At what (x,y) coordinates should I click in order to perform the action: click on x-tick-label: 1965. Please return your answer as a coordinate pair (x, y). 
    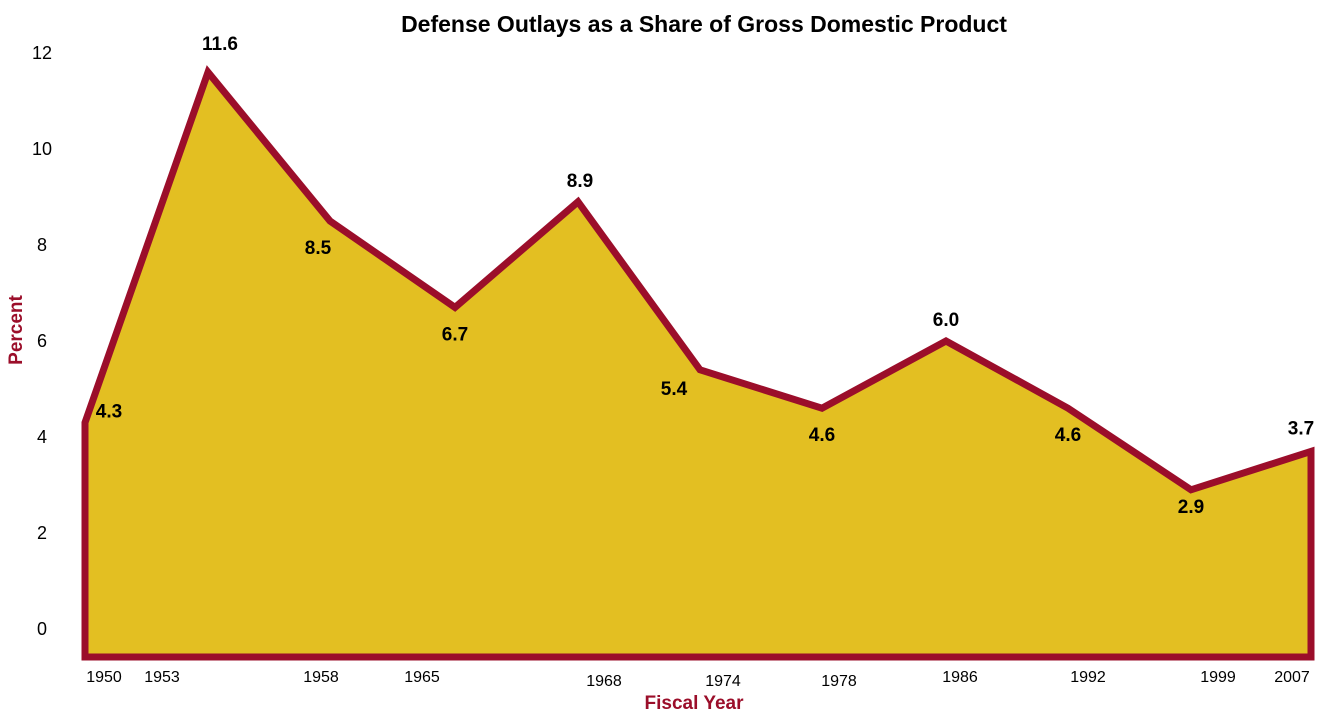
    Looking at the image, I should click on (422, 677).